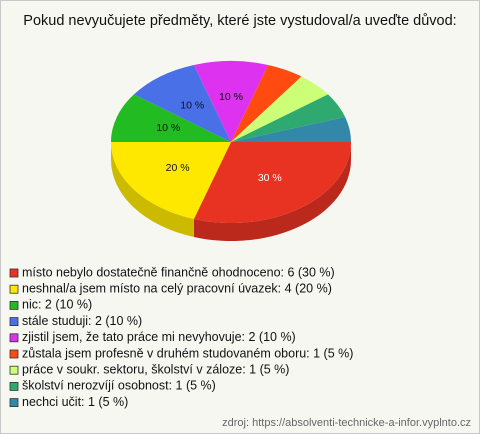 This screenshot has height=434, width=480. What do you see at coordinates (178, 168) in the screenshot?
I see `slice-label: 20 %` at bounding box center [178, 168].